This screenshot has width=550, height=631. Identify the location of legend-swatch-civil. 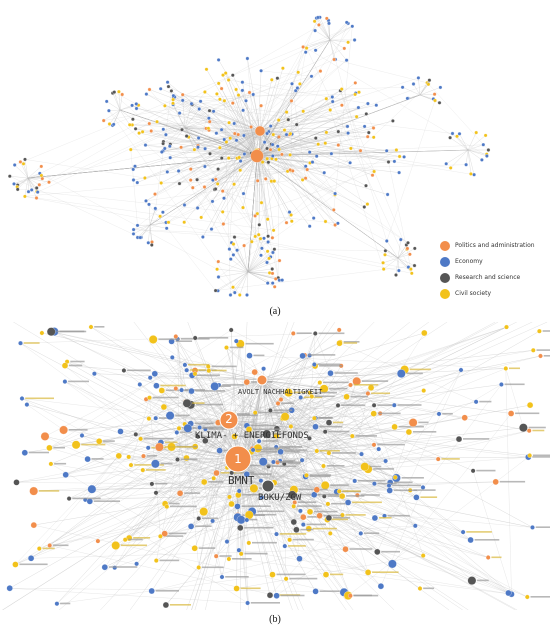
(445, 293).